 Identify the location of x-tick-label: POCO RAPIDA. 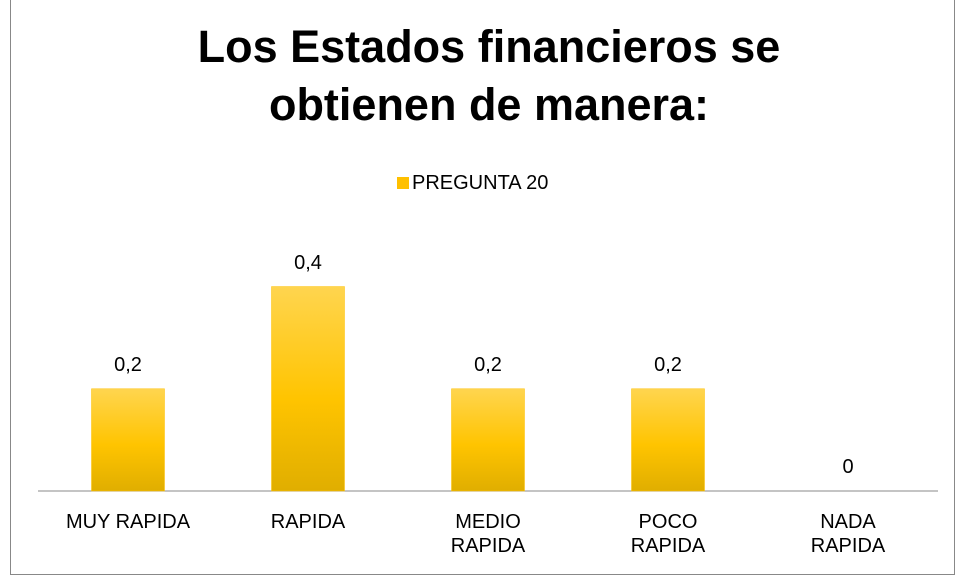
(668, 534).